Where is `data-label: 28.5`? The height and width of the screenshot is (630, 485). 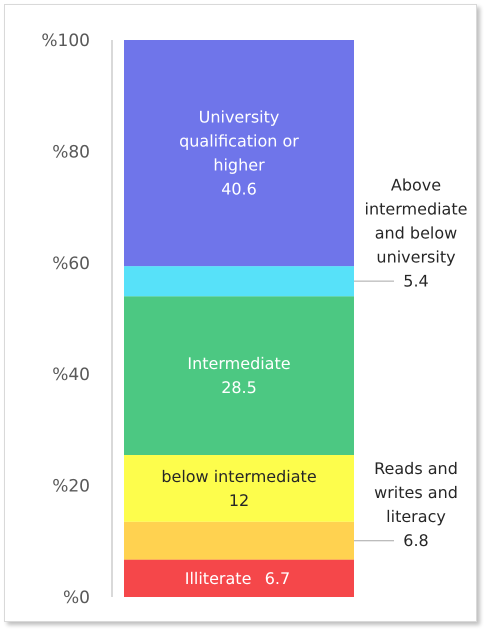
data-label: 28.5 is located at coordinates (239, 388).